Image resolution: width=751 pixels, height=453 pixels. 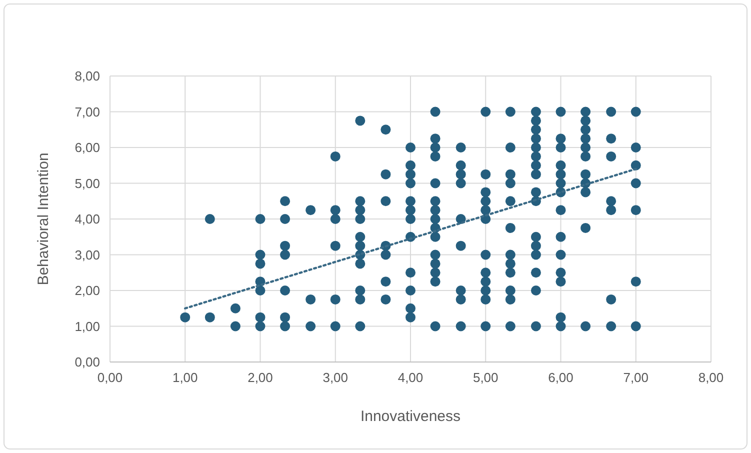 What do you see at coordinates (87, 76) in the screenshot?
I see `y-tick-label: 8,00` at bounding box center [87, 76].